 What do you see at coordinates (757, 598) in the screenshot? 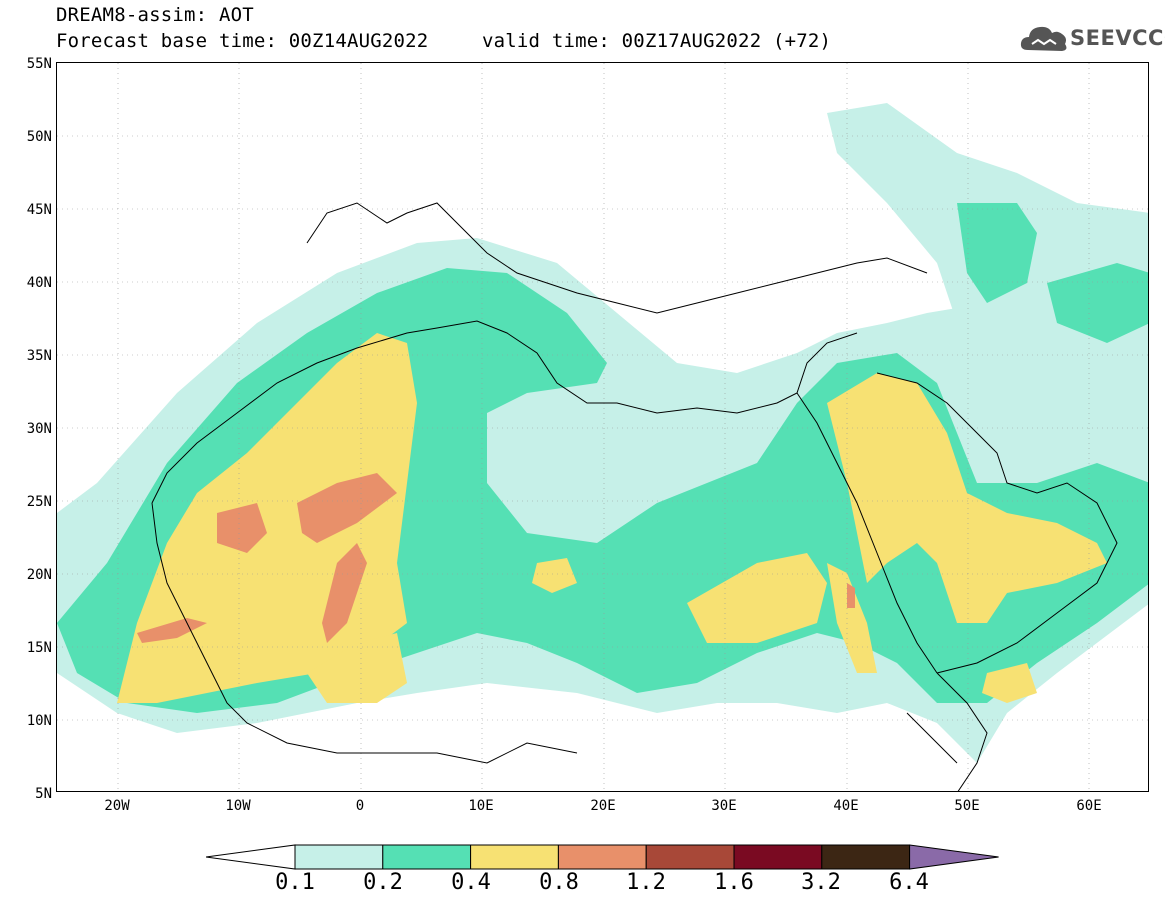
I see `aot-level-yellow-sudan` at bounding box center [757, 598].